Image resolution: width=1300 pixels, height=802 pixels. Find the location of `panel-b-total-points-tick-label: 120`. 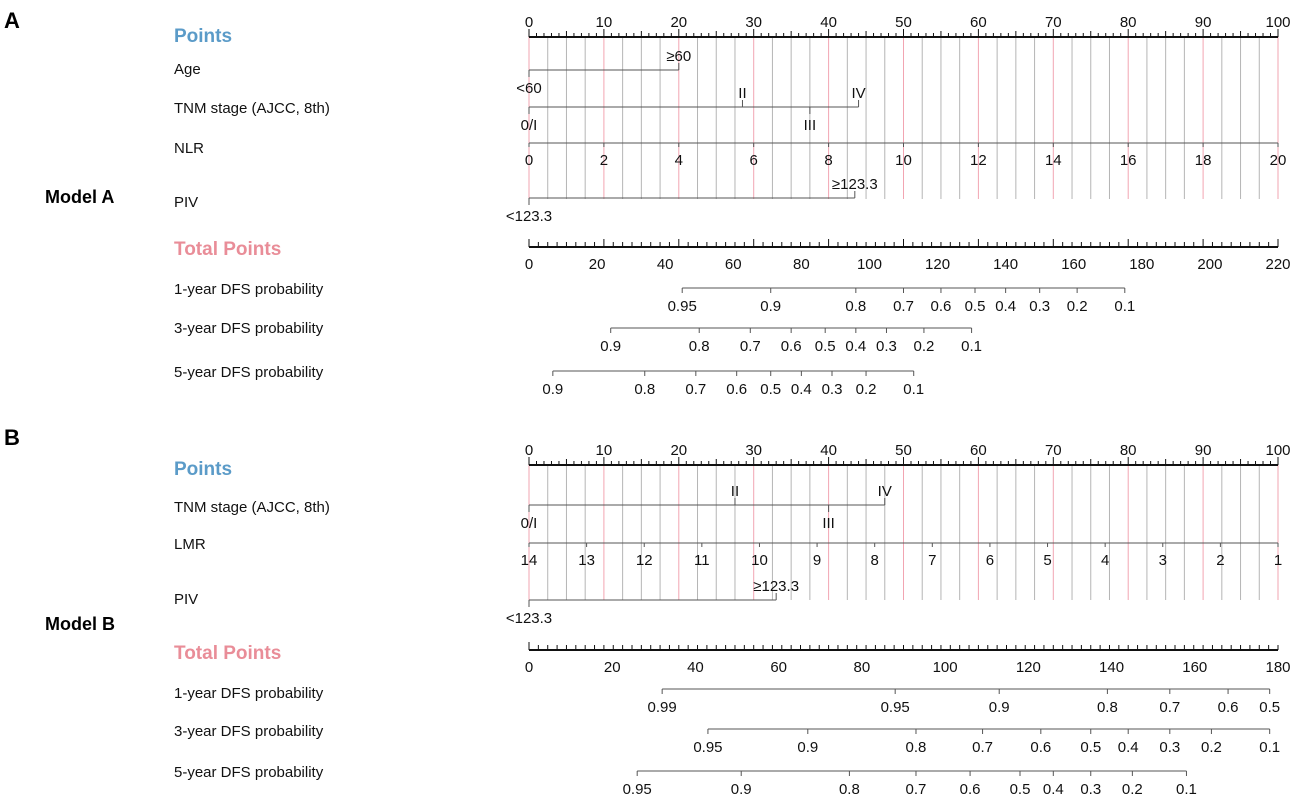

panel-b-total-points-tick-label: 120 is located at coordinates (1028, 667).